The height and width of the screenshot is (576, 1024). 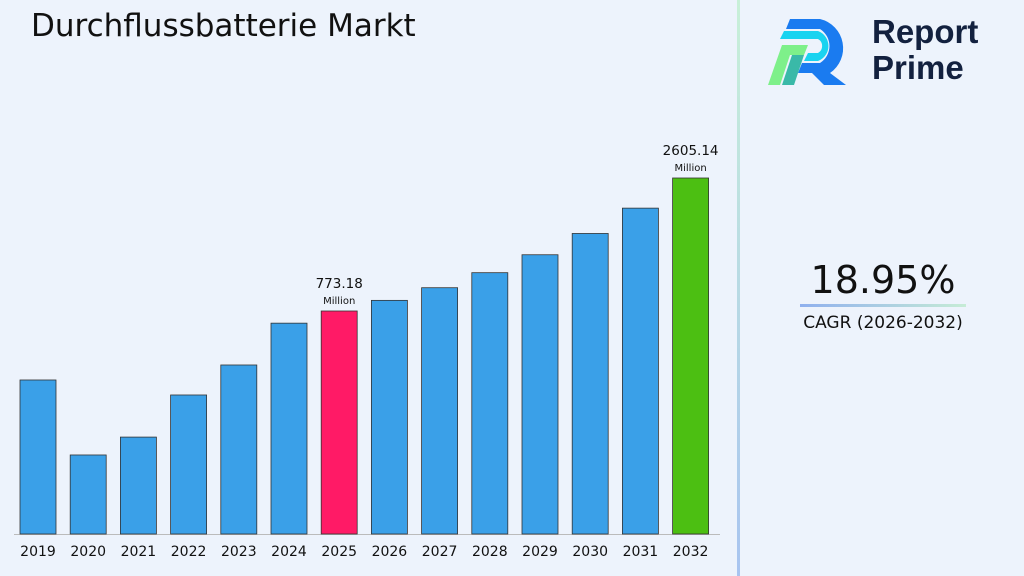 What do you see at coordinates (139, 552) in the screenshot?
I see `x-tick-label: 2021` at bounding box center [139, 552].